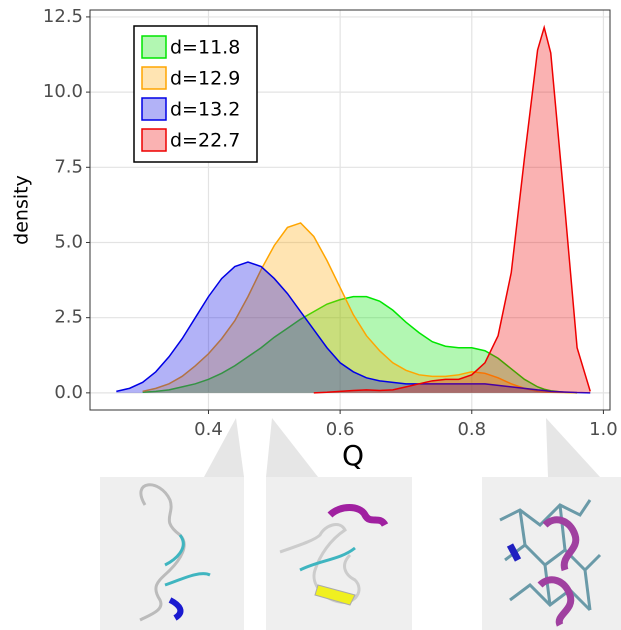 Image resolution: width=621 pixels, height=630 pixels. Describe the element at coordinates (68, 392) in the screenshot. I see `y-tick-label: 0.0` at that location.